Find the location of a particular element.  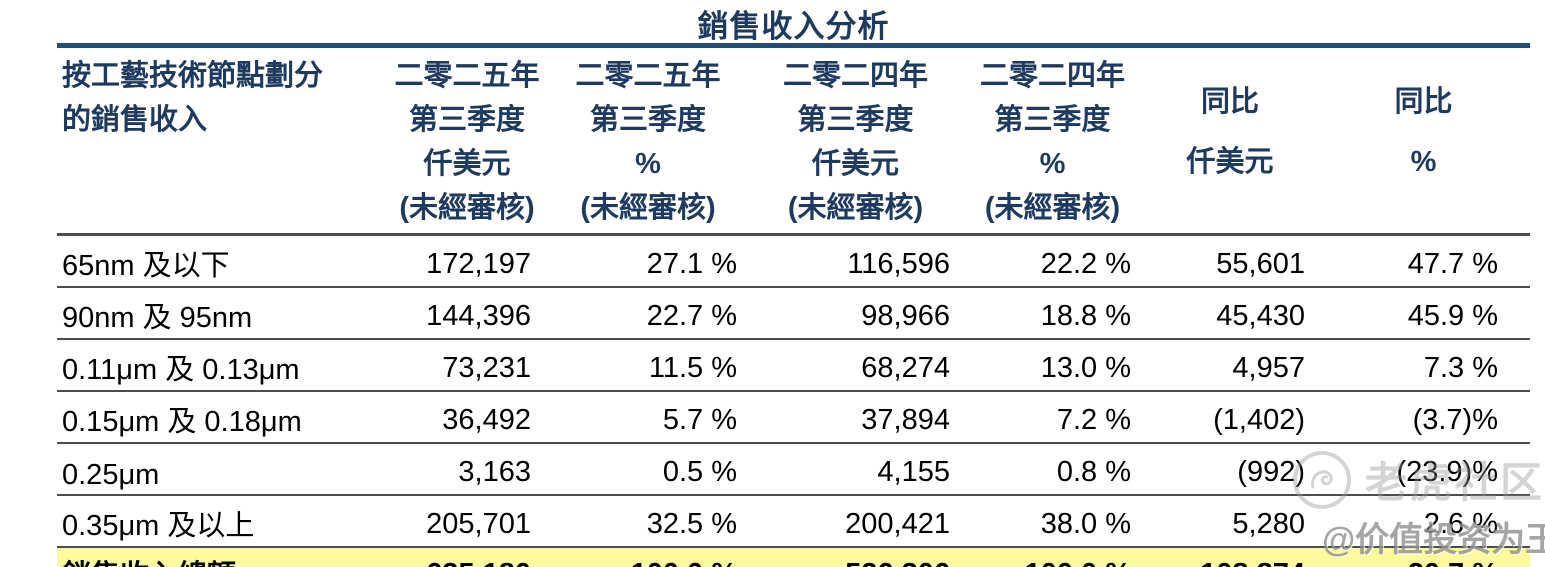

total-2024q3-pct: 100.0 % is located at coordinates (1052, 557).